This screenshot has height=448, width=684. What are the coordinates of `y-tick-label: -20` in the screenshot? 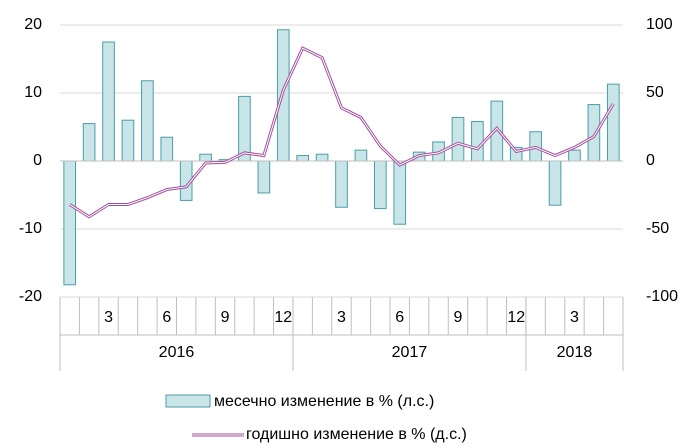 It's located at (30, 296).